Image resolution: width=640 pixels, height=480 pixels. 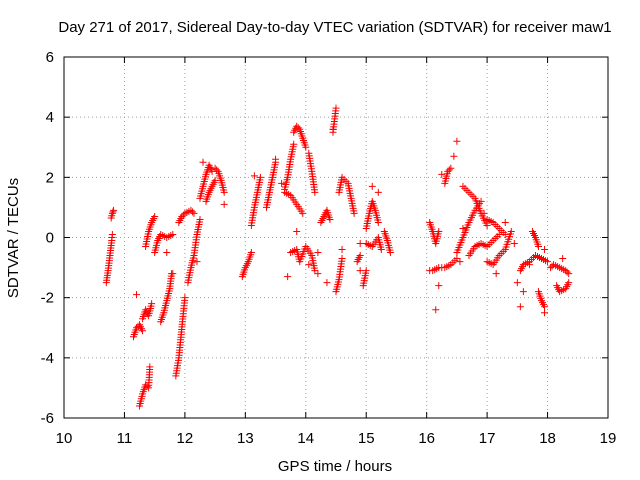 What do you see at coordinates (245, 438) in the screenshot?
I see `x-tick-label: 13` at bounding box center [245, 438].